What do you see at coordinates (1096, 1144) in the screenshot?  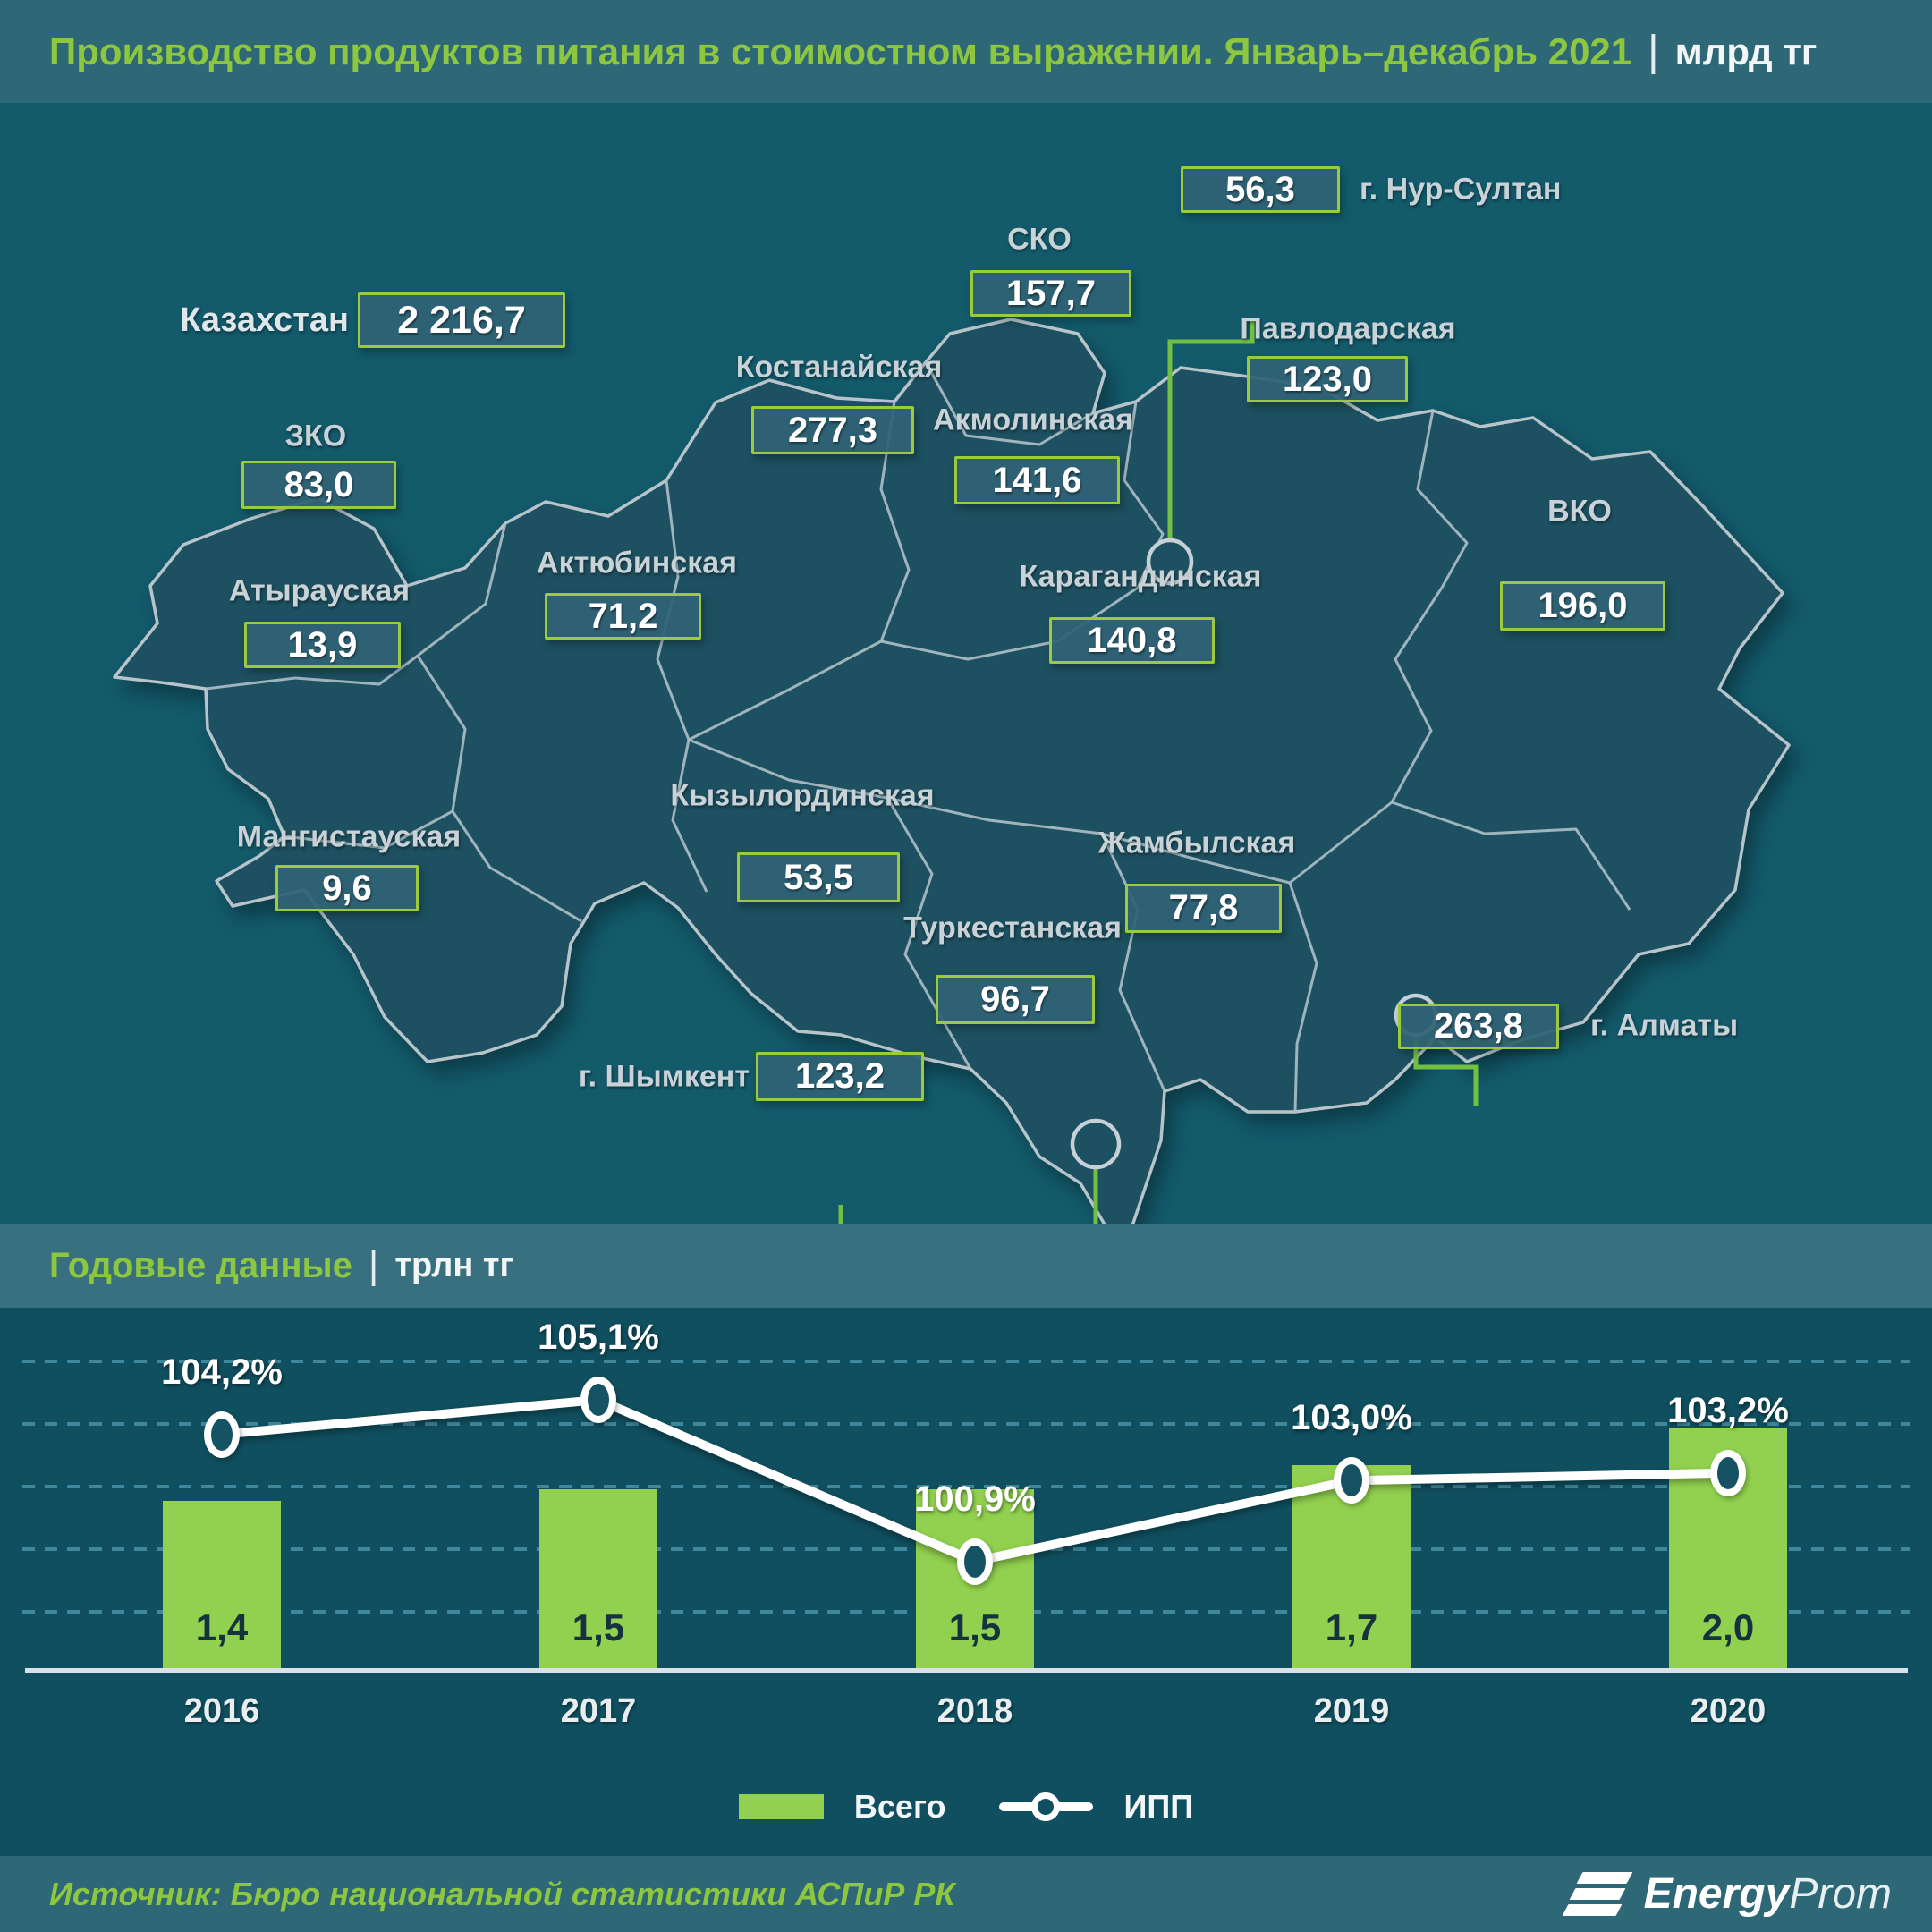 I see `shymkent-city-marker` at bounding box center [1096, 1144].